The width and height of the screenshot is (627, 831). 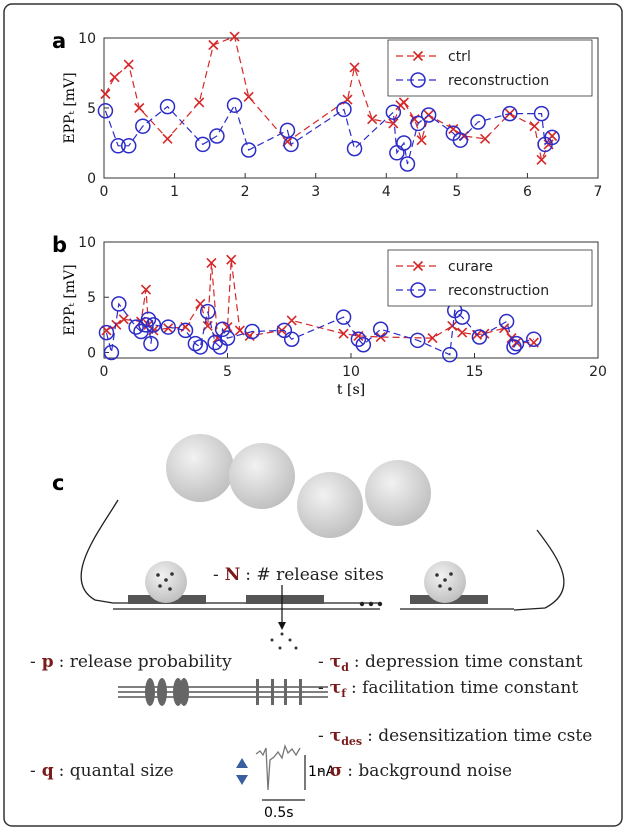 I want to click on scale-time: 0.5s, so click(x=279, y=813).